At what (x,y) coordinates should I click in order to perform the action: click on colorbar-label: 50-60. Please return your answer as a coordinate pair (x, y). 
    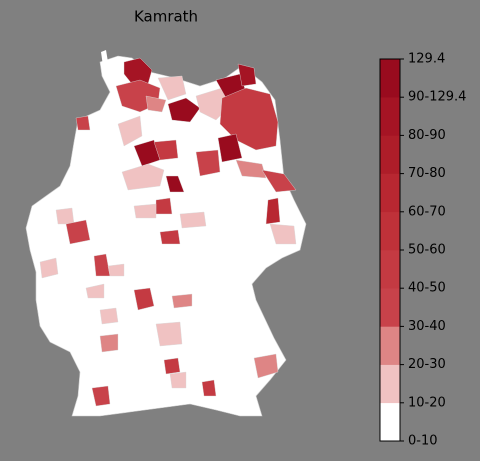
    Looking at the image, I should click on (427, 250).